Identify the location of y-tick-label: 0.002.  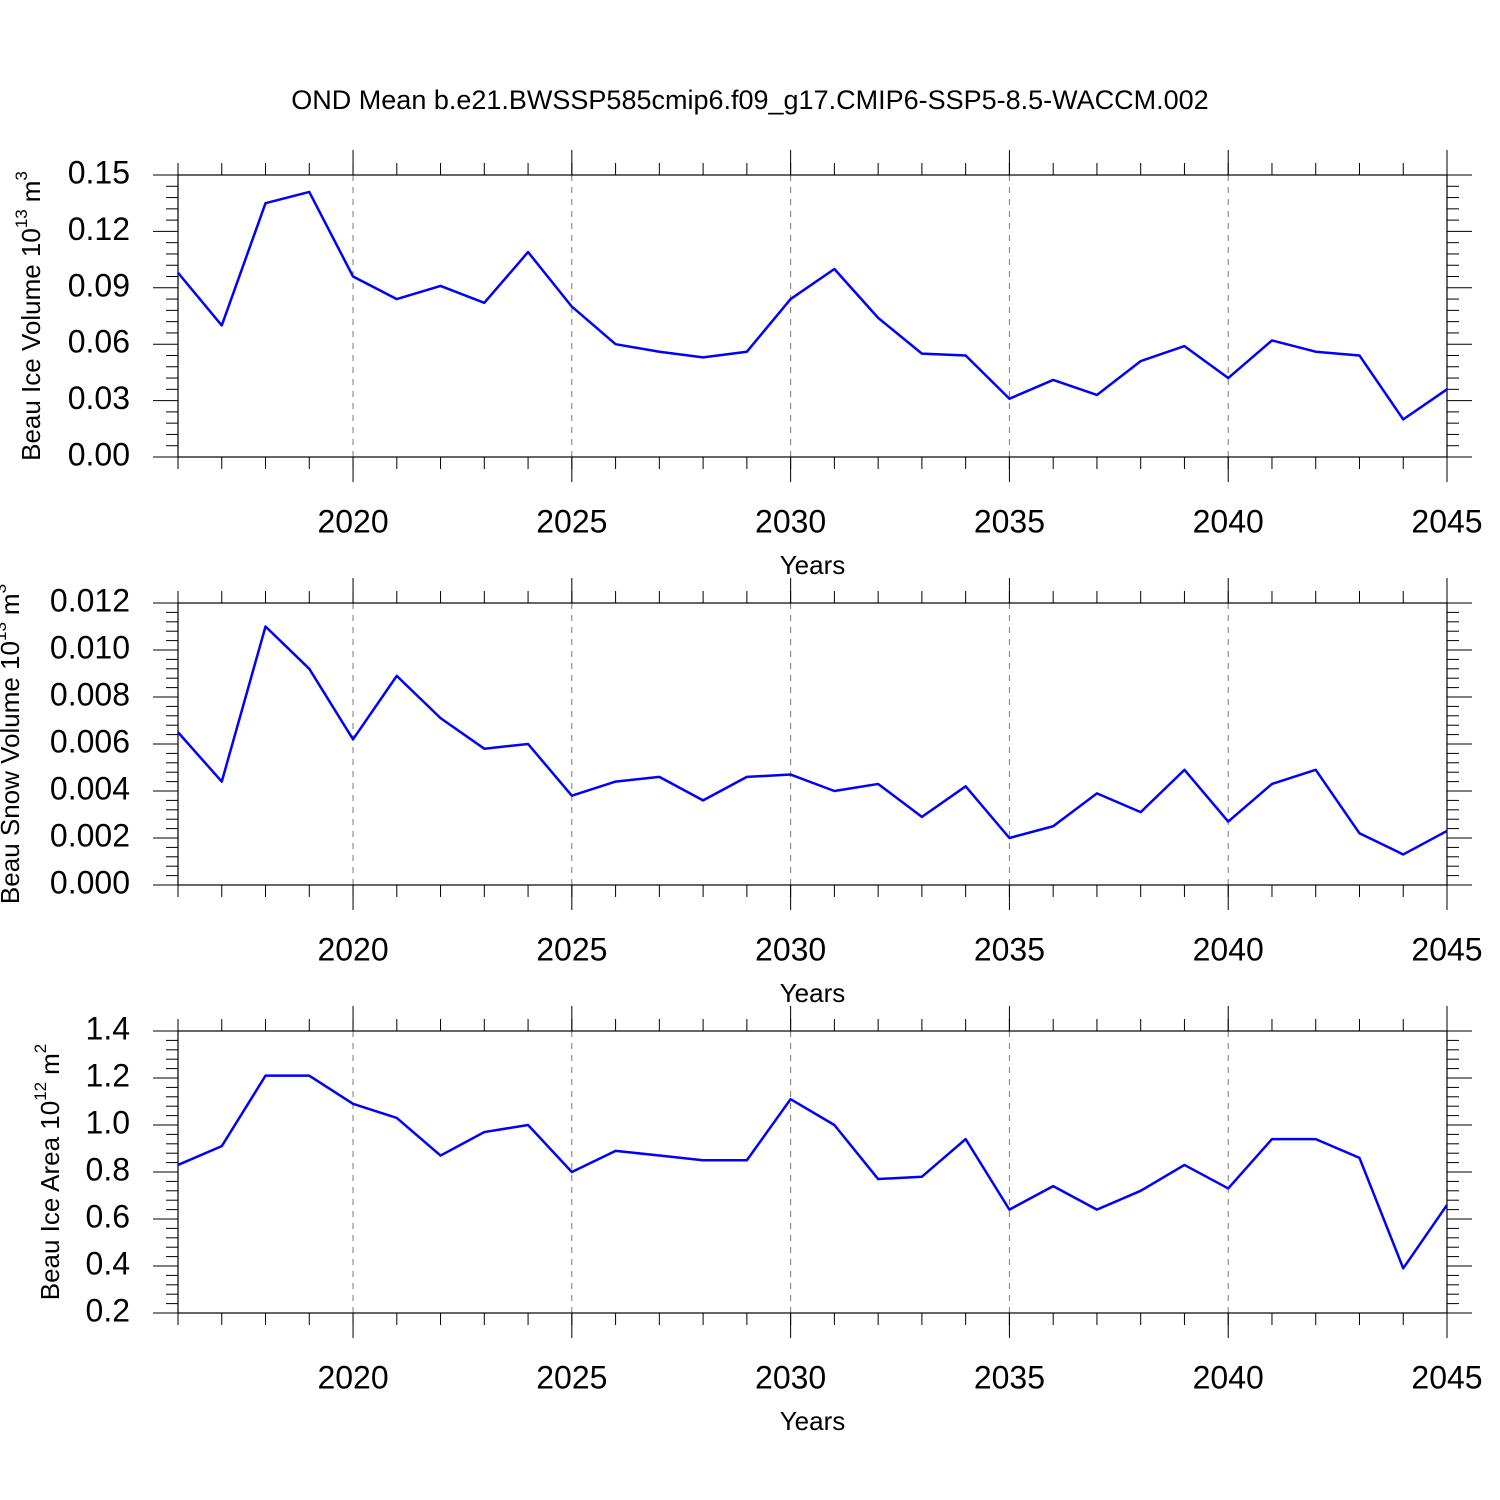
(90, 835).